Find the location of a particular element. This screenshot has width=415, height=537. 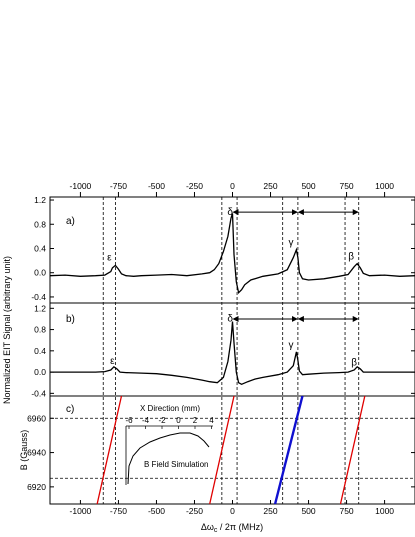

separation-arrows is located at coordinates (295, 265).